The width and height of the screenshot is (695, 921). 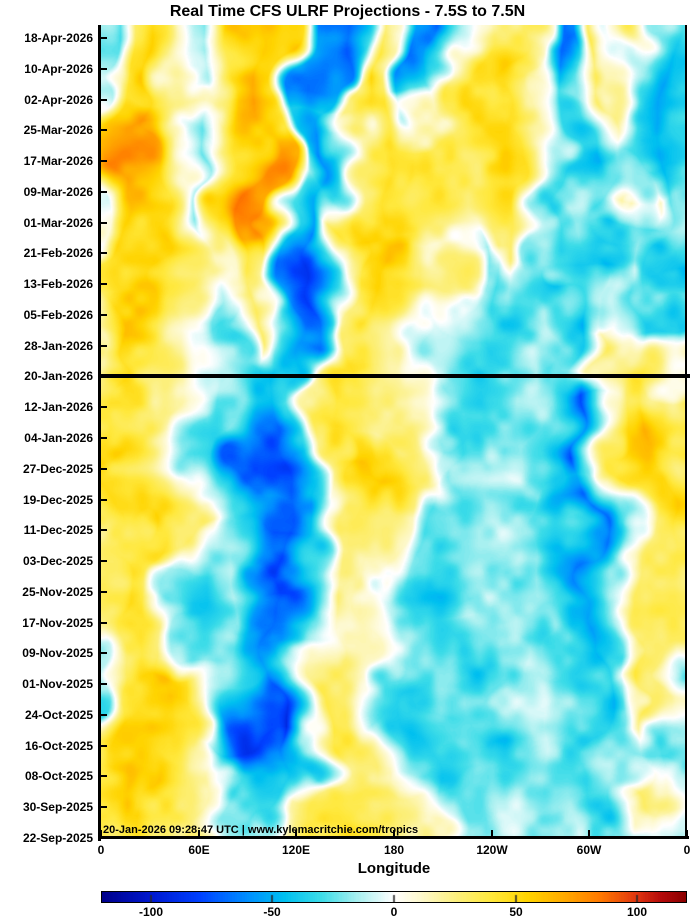 What do you see at coordinates (58, 407) in the screenshot?
I see `y-tick-label: 12-Jan-2026` at bounding box center [58, 407].